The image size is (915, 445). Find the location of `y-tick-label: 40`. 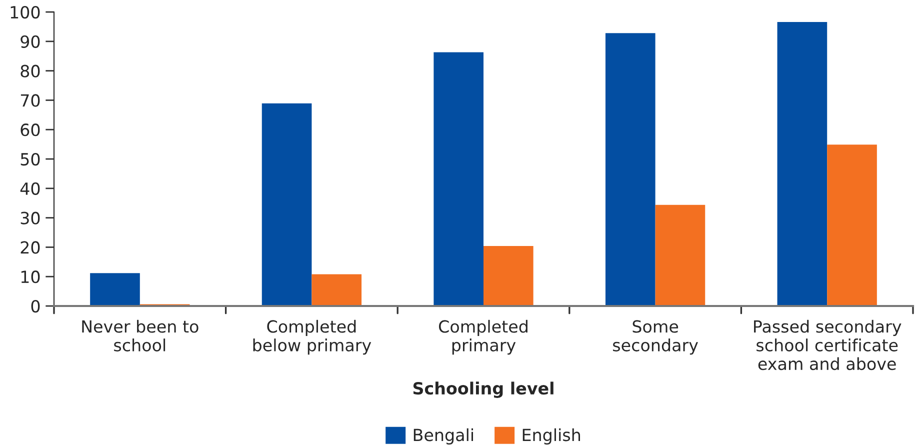

y-tick-label: 40 is located at coordinates (30, 188).